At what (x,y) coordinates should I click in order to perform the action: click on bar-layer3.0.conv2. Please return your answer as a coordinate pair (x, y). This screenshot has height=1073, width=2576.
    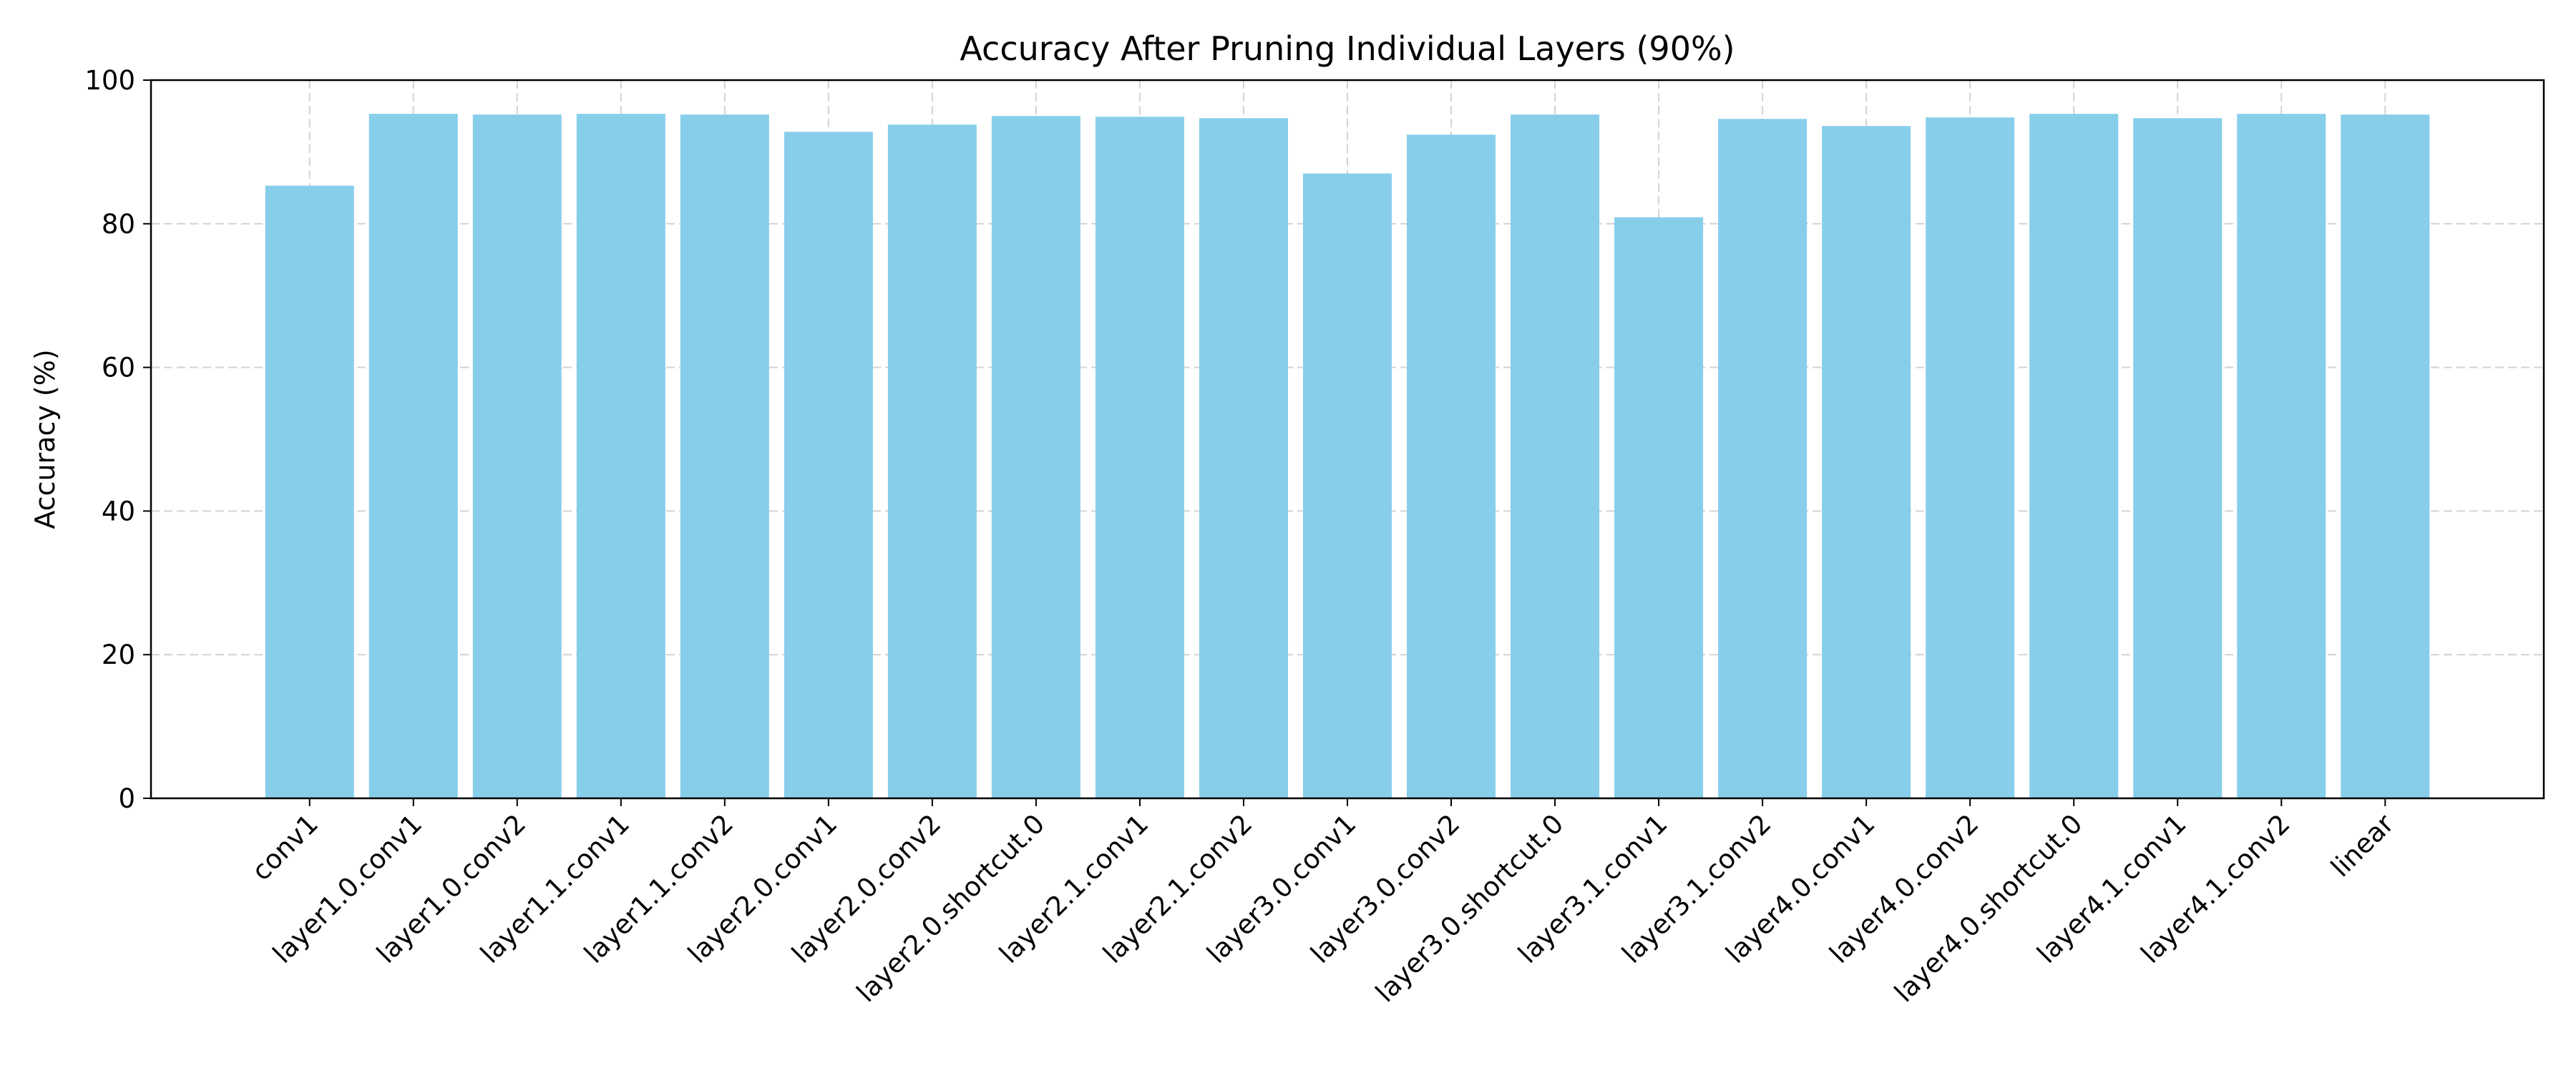
    Looking at the image, I should click on (1451, 466).